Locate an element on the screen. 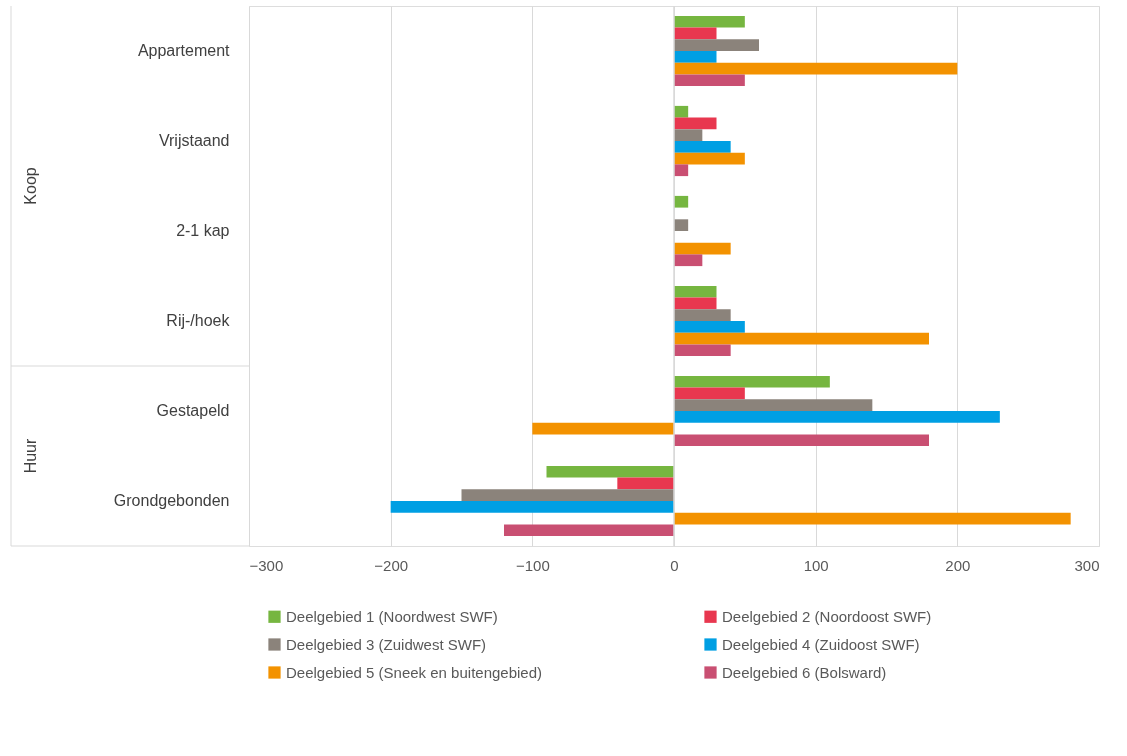 The width and height of the screenshot is (1127, 756). legend-label: Deelgebied 5 (Sneek en buitengebied) is located at coordinates (414, 672).